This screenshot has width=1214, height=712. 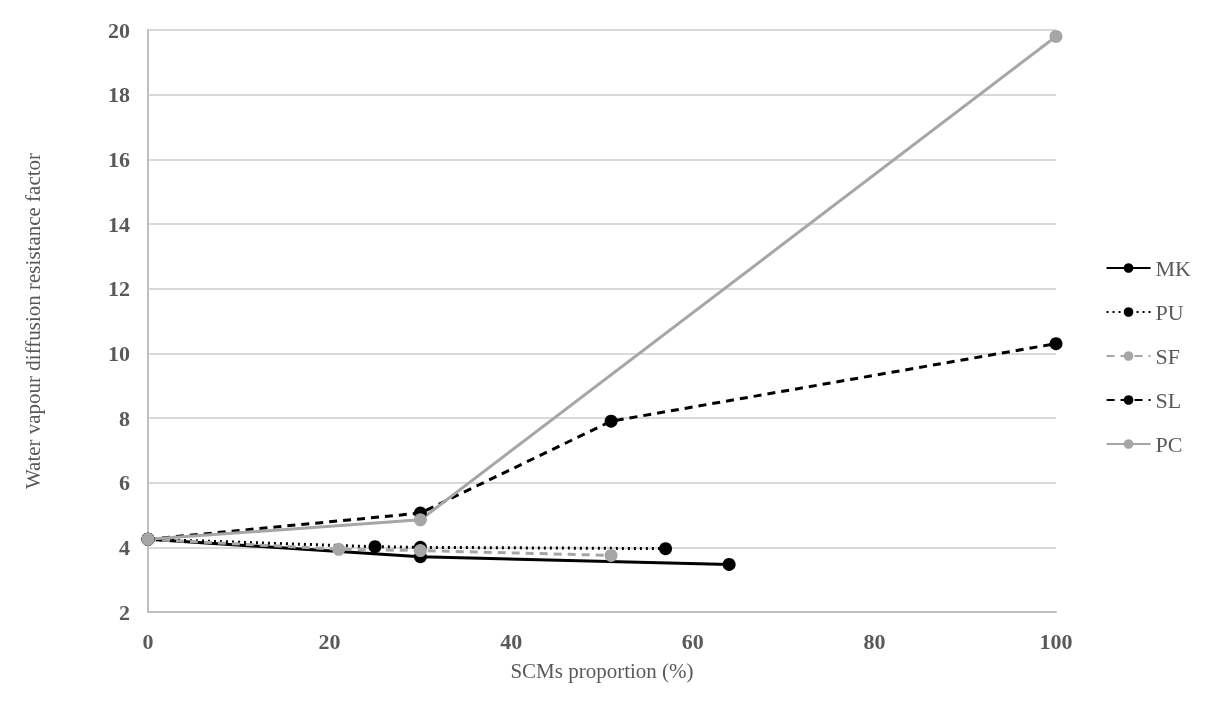 What do you see at coordinates (32, 321) in the screenshot?
I see `y-axis-title: Water vapour diffusion resistance factor` at bounding box center [32, 321].